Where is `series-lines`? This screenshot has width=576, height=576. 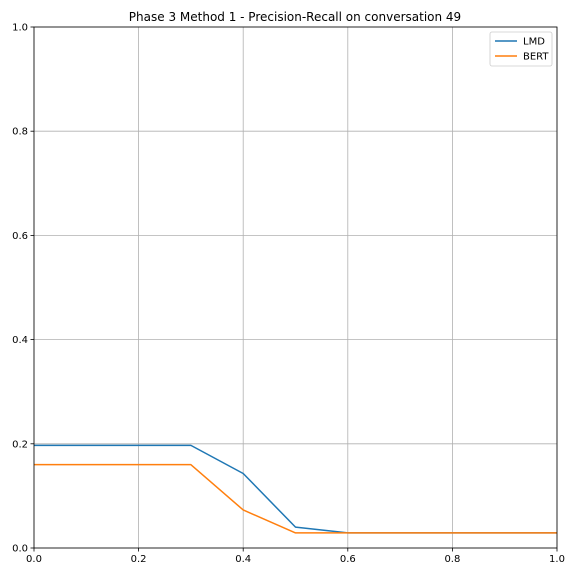
series-lines is located at coordinates (295, 489).